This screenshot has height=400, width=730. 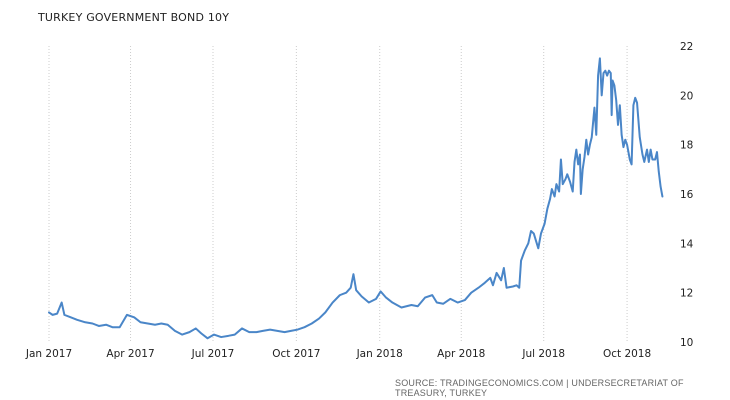 What do you see at coordinates (686, 96) in the screenshot?
I see `y-tick-label-5: 20` at bounding box center [686, 96].